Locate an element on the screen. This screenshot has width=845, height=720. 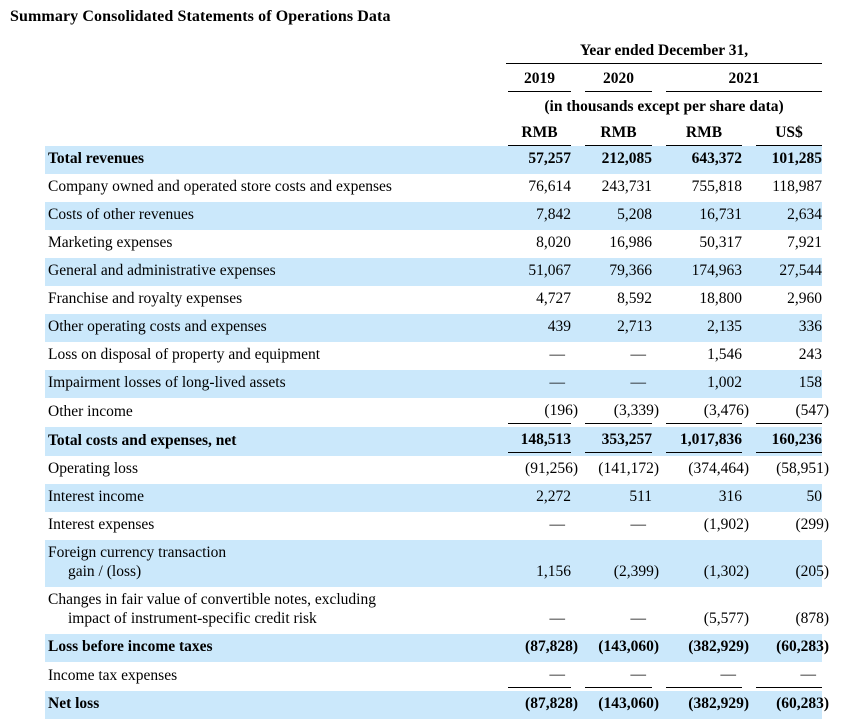
row-label: Other operating costs and expenses is located at coordinates (157, 326).